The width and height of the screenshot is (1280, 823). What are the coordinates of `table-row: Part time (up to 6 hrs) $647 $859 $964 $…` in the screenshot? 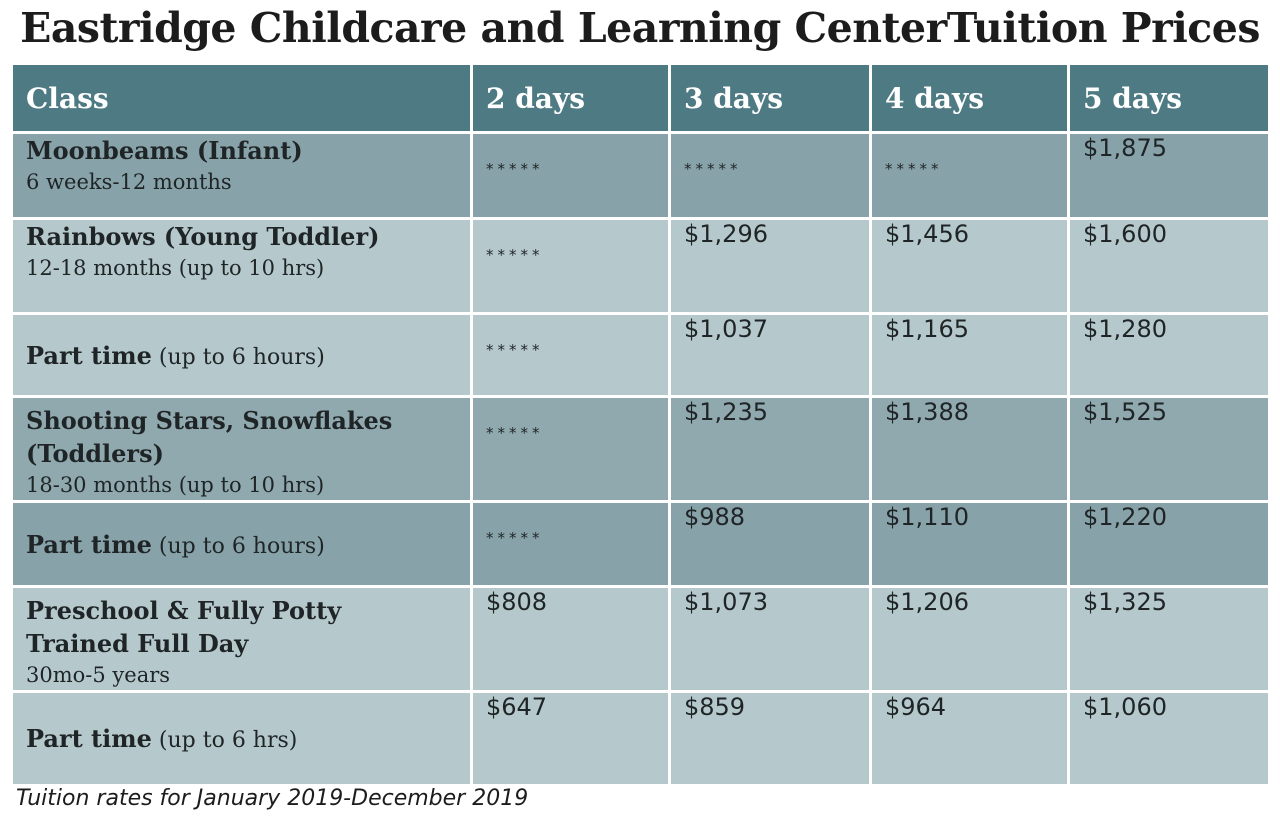 It's located at (640, 738).